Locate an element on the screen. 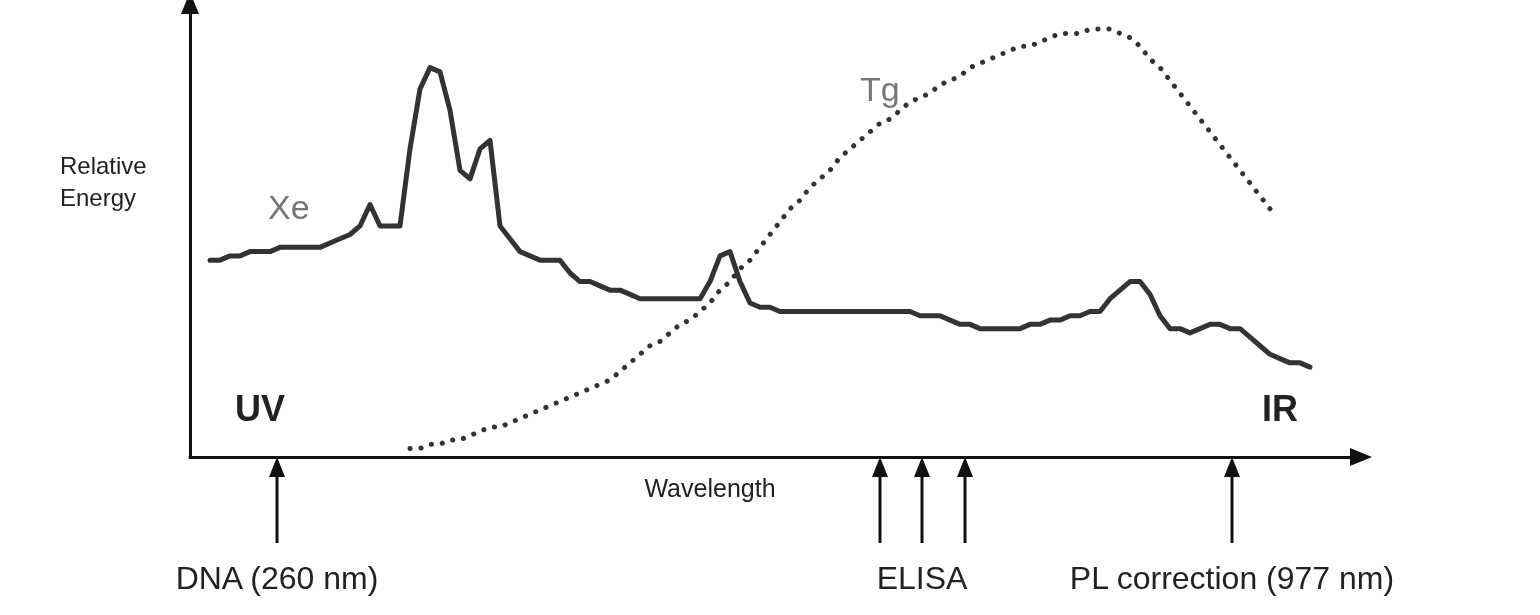  y-axis-title: Relative Energy is located at coordinates (103, 181).